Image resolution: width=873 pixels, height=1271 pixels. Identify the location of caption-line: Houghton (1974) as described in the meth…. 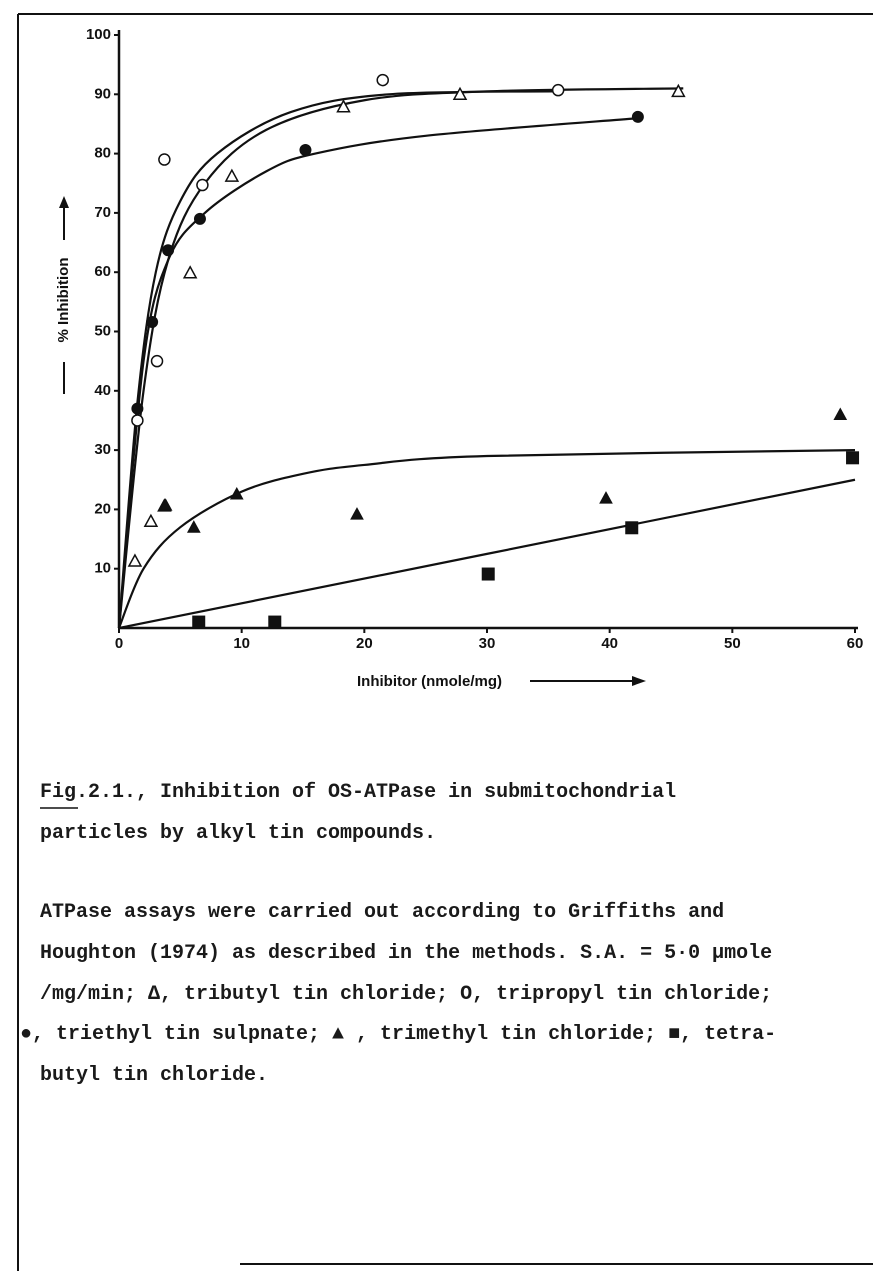
(406, 953).